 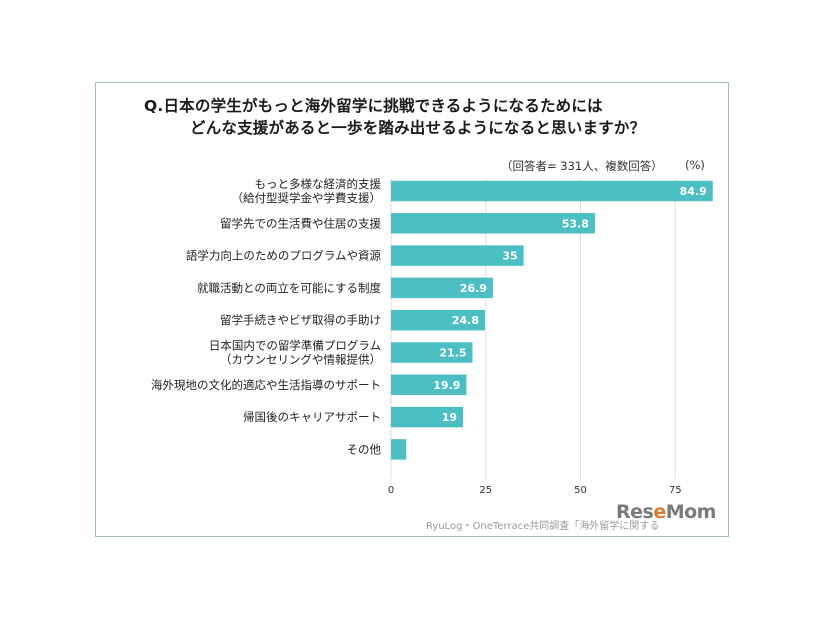 What do you see at coordinates (266, 385) in the screenshot?
I see `category-label-6: 海外現地の文化的適応や生活指導のサポート` at bounding box center [266, 385].